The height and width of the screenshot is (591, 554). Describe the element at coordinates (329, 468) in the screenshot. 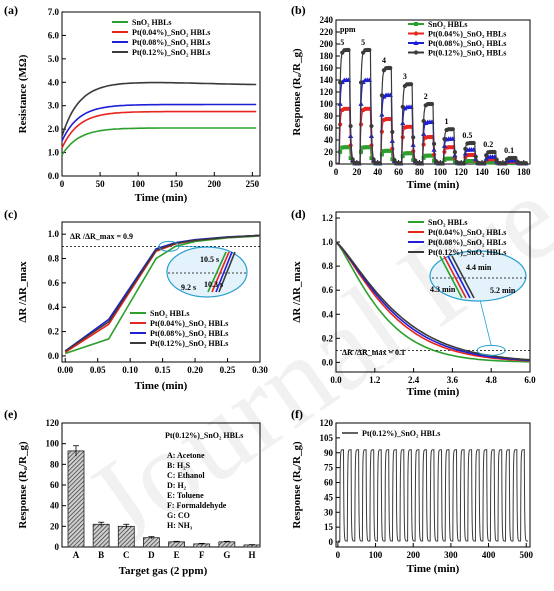

I see `panel-f-ytick-label: 75` at that location.